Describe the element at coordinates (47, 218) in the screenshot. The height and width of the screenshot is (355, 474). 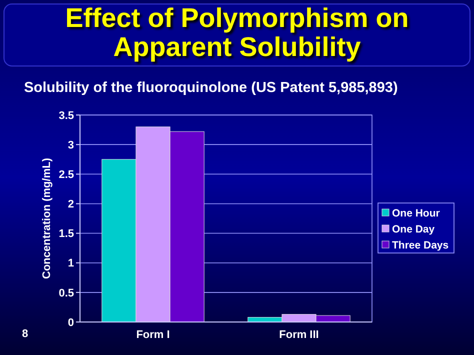
I see `y-axis-title: Concentration (mg/mL)` at that location.